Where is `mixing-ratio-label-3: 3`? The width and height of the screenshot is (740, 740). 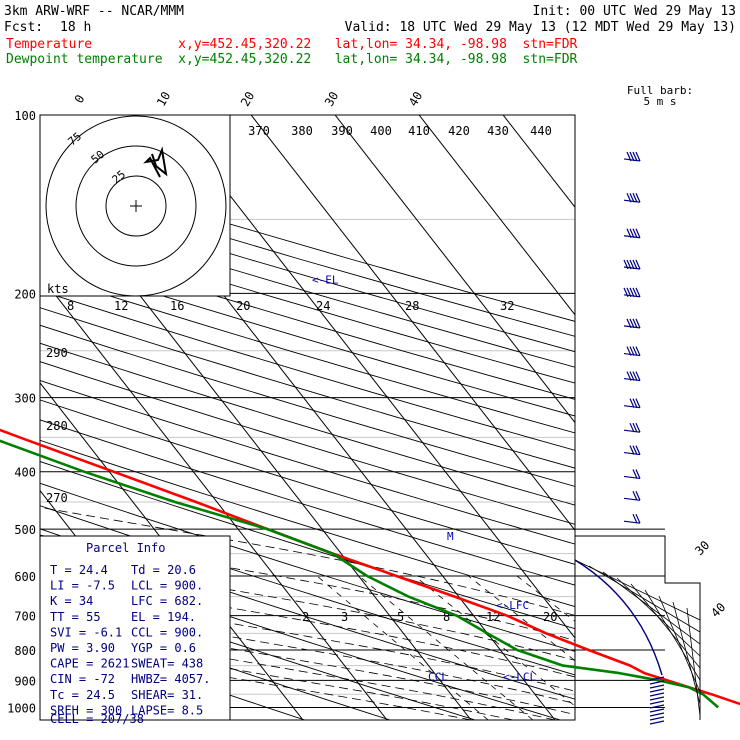
mixing-ratio-label-3: 3 is located at coordinates (344, 617).